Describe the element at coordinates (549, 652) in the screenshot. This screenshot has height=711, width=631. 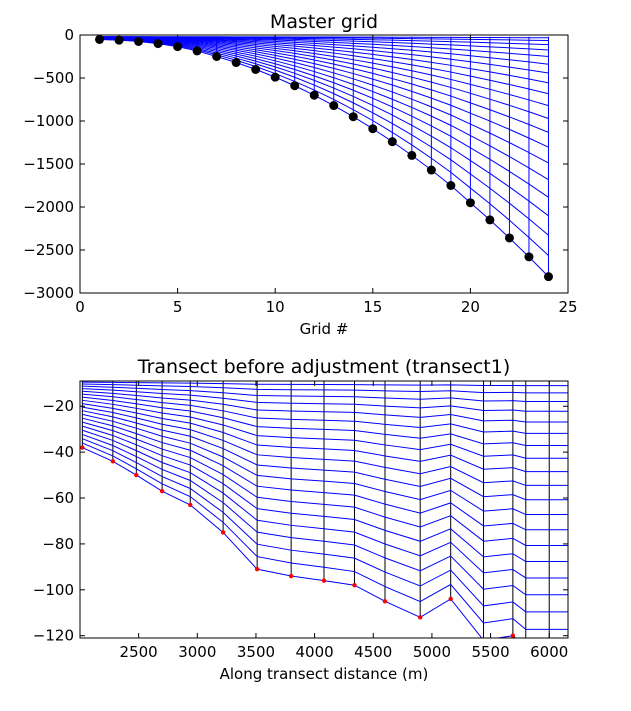
I see `x-tick-label: 6000` at that location.